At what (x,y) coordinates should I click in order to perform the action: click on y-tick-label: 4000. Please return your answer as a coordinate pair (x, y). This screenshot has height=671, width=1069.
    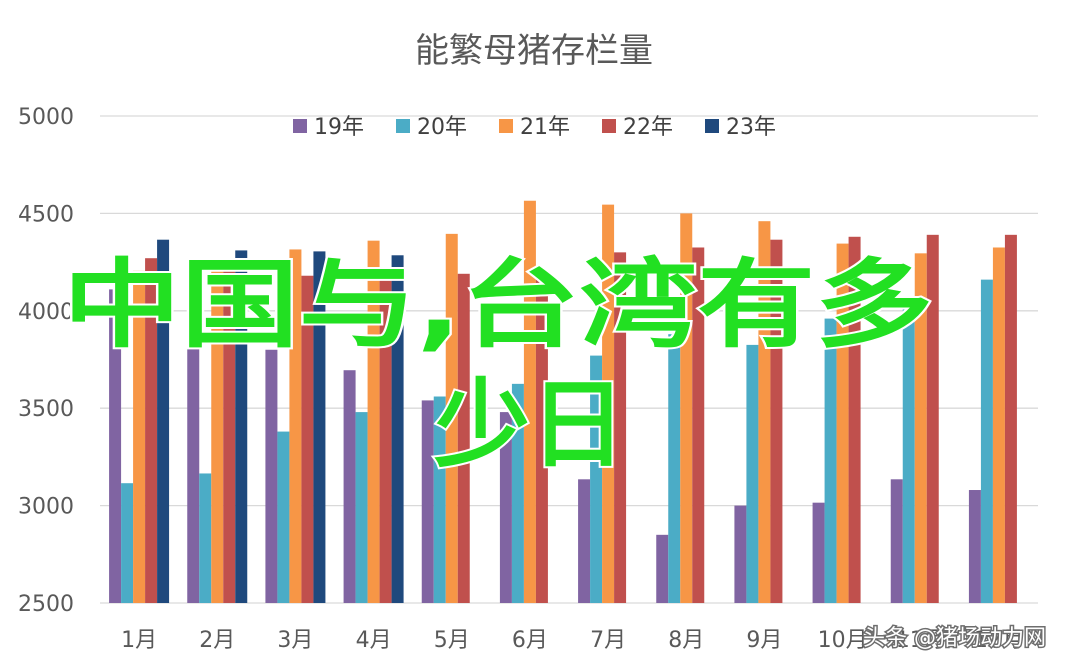
    Looking at the image, I should click on (46, 312).